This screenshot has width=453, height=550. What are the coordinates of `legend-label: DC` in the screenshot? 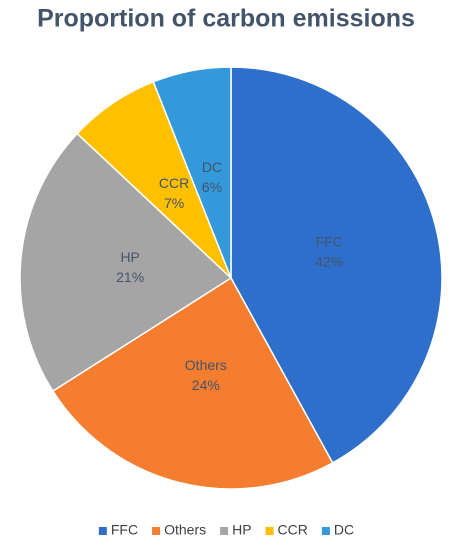 It's located at (344, 530).